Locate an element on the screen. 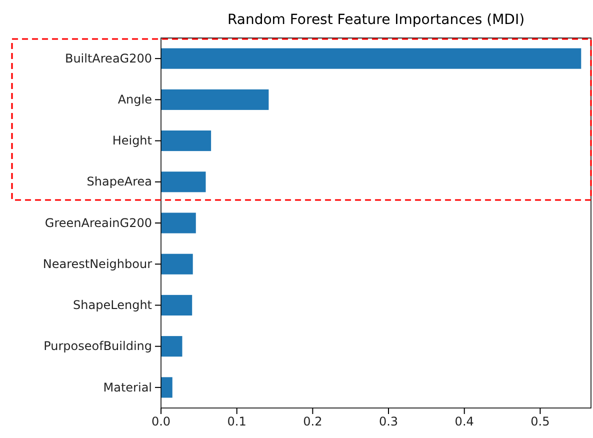  y-tick-label: NearestNeighbour is located at coordinates (97, 263).